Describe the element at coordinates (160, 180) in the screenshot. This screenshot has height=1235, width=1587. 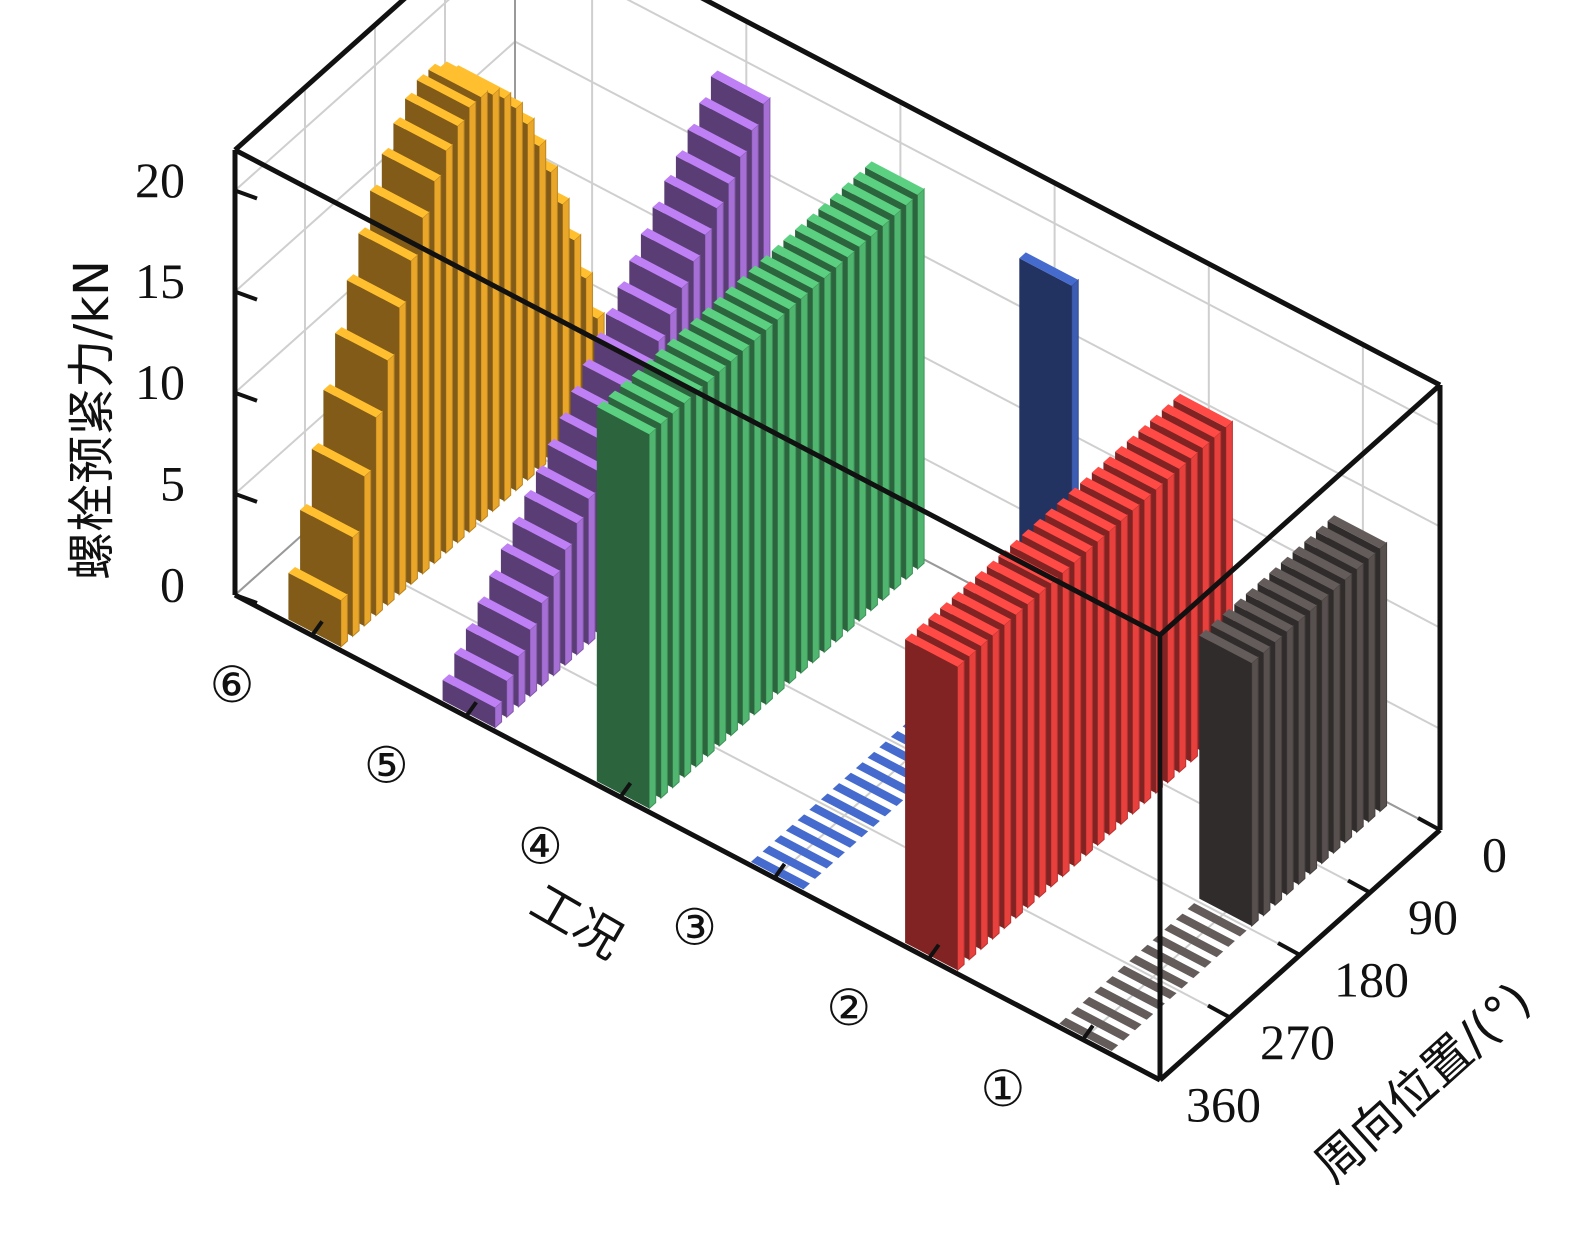
I see `z-tick-label: 20` at that location.